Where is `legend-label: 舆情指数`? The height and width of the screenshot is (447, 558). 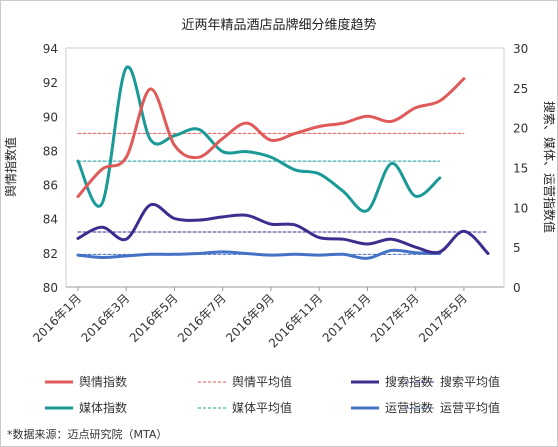
legend-label: 舆情指数 is located at coordinates (103, 381).